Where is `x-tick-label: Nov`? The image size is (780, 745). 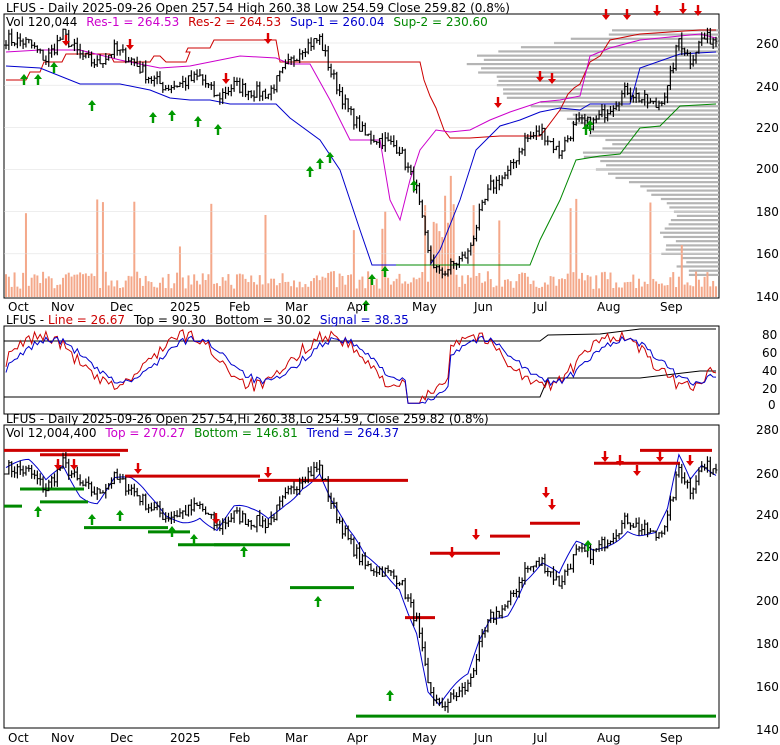 x-tick-label: Nov is located at coordinates (62, 307).